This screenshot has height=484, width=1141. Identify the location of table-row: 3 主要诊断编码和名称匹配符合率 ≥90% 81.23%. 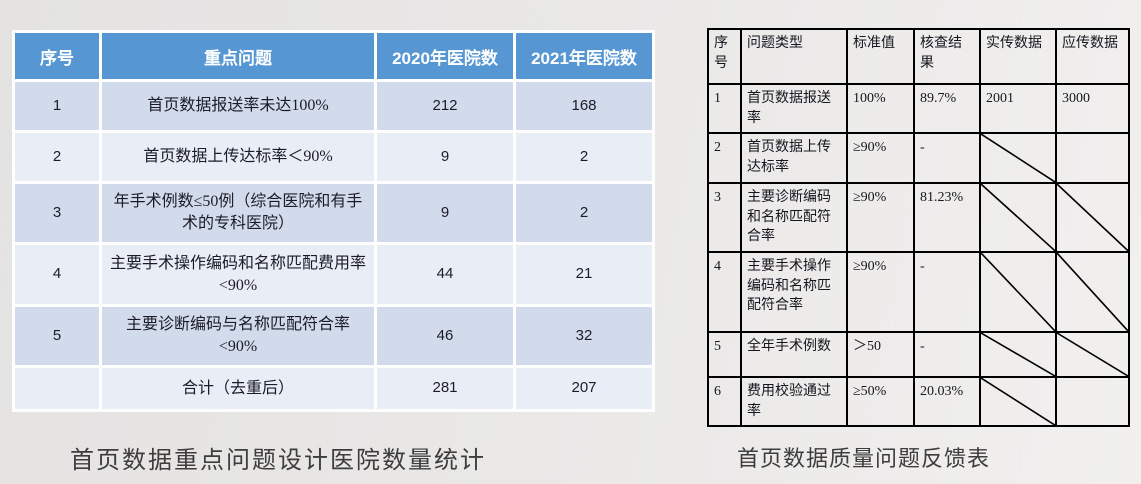
(918, 217).